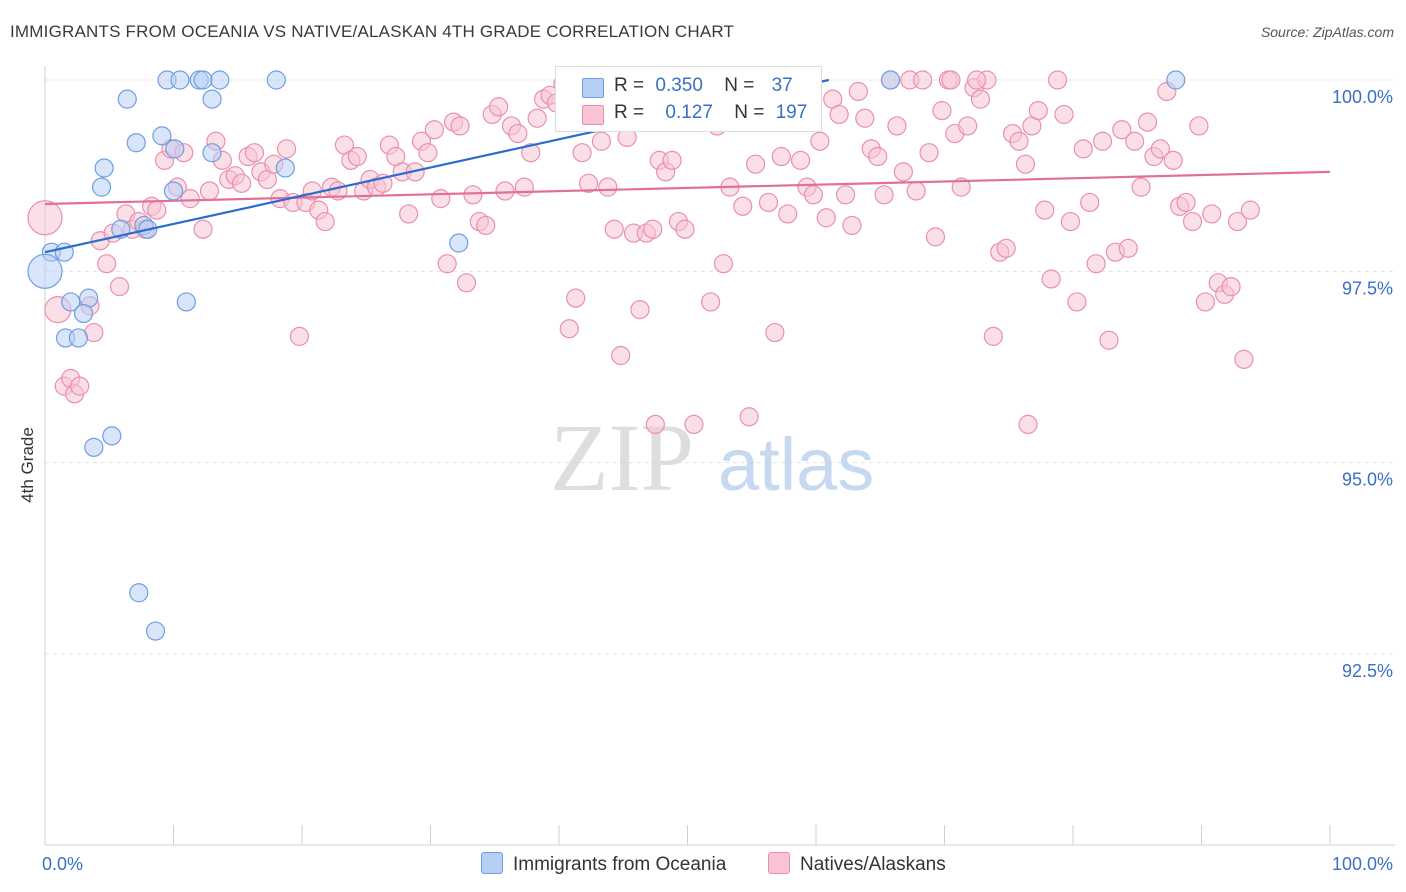  What do you see at coordinates (791, 112) in the screenshot?
I see `legend-n-value-natives: 197` at bounding box center [791, 112].